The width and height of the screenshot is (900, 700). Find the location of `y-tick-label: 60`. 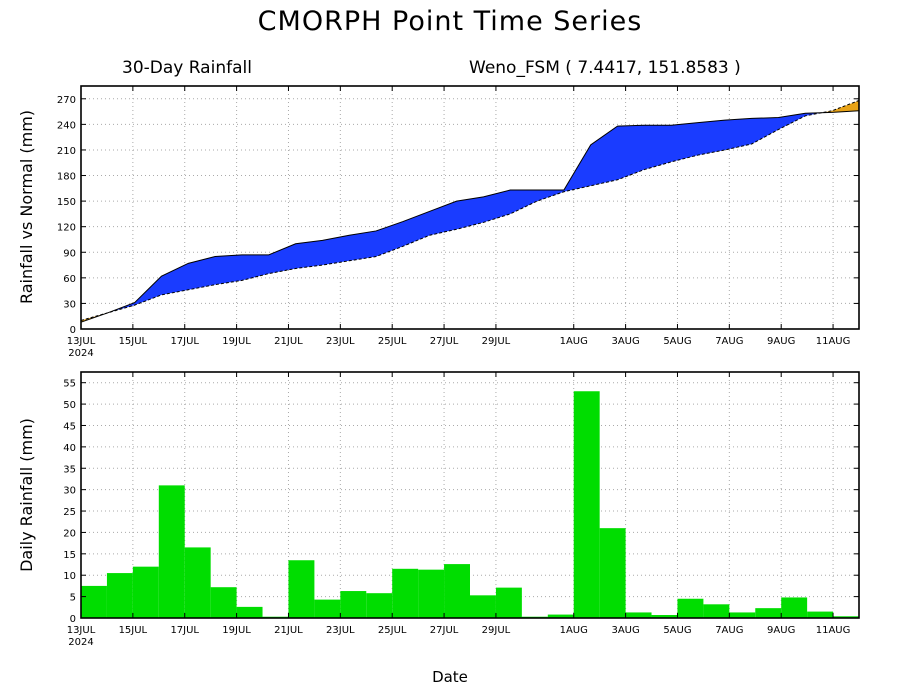

y-tick-label: 60 is located at coordinates (69, 279).